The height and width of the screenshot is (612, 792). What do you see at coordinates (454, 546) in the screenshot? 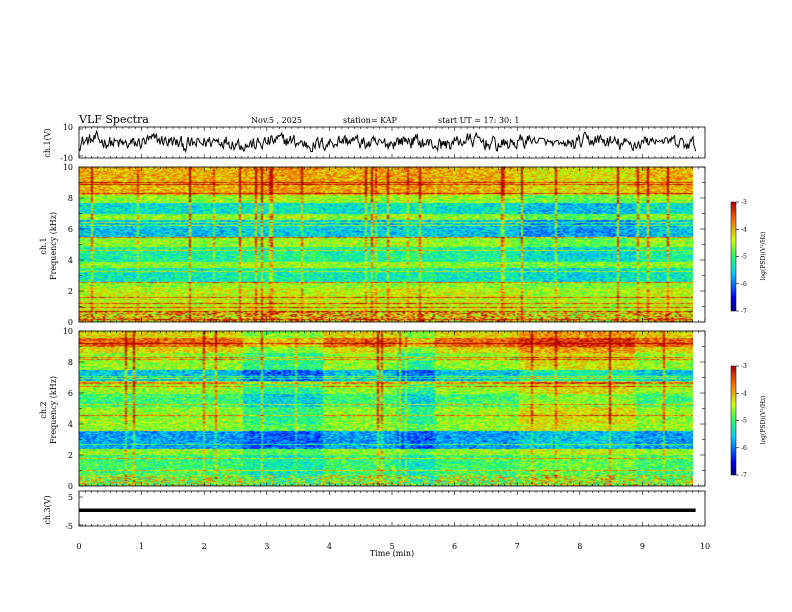
I see `x-tick-label: 6` at bounding box center [454, 546].